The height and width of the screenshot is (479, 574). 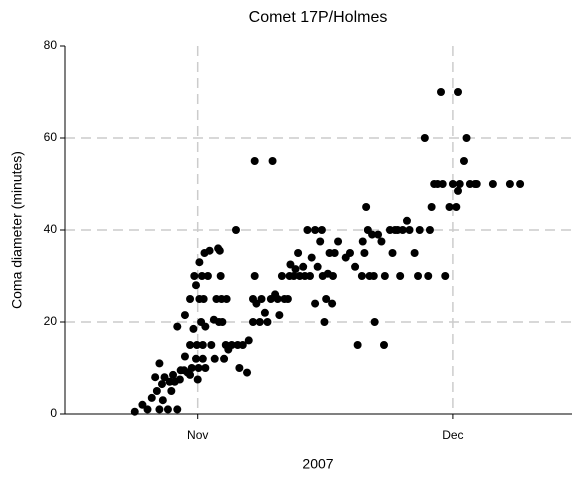 What do you see at coordinates (51, 137) in the screenshot?
I see `y-tick-label: 60` at bounding box center [51, 137].